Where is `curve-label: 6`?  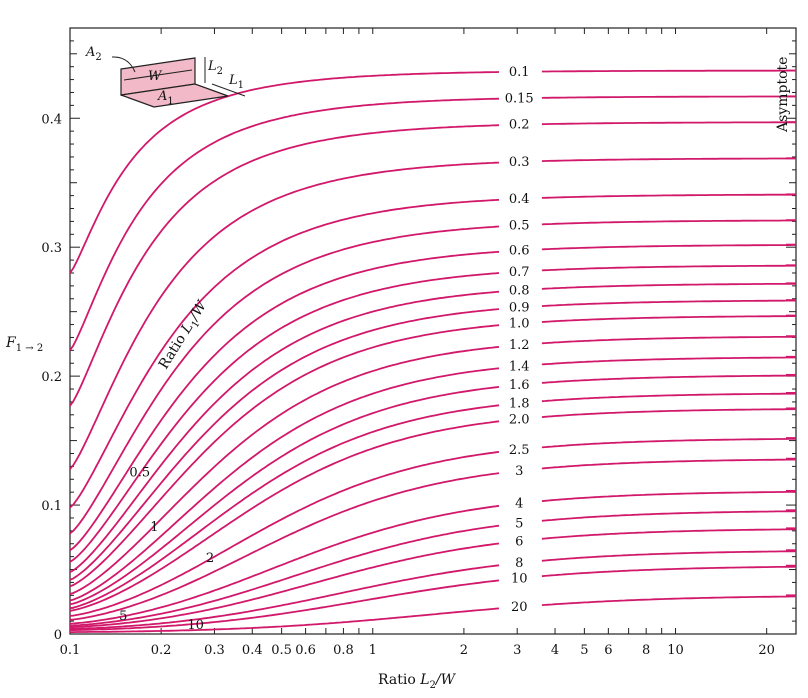 curve-label: 6 is located at coordinates (519, 541).